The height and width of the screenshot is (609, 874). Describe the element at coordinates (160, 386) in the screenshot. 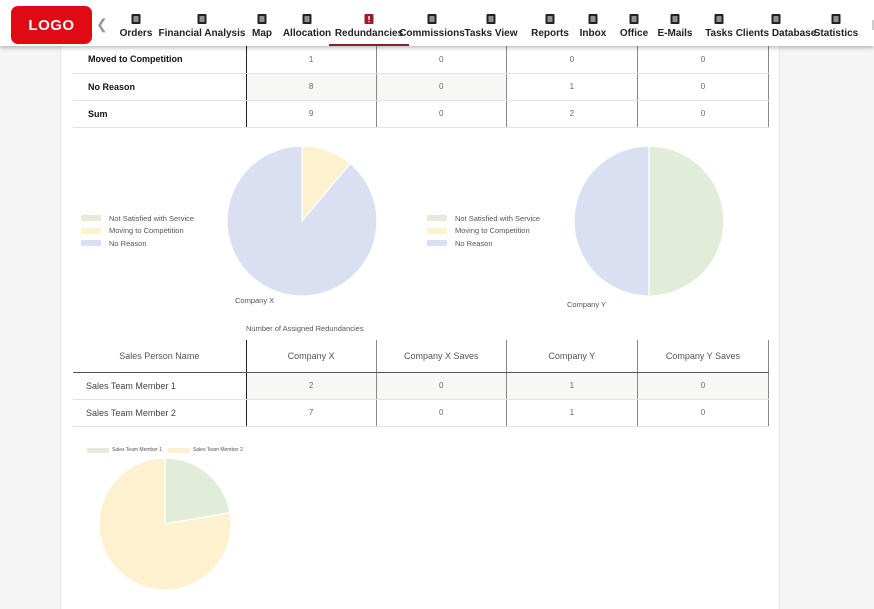

I see `row-label: Sales Team Member 1` at that location.